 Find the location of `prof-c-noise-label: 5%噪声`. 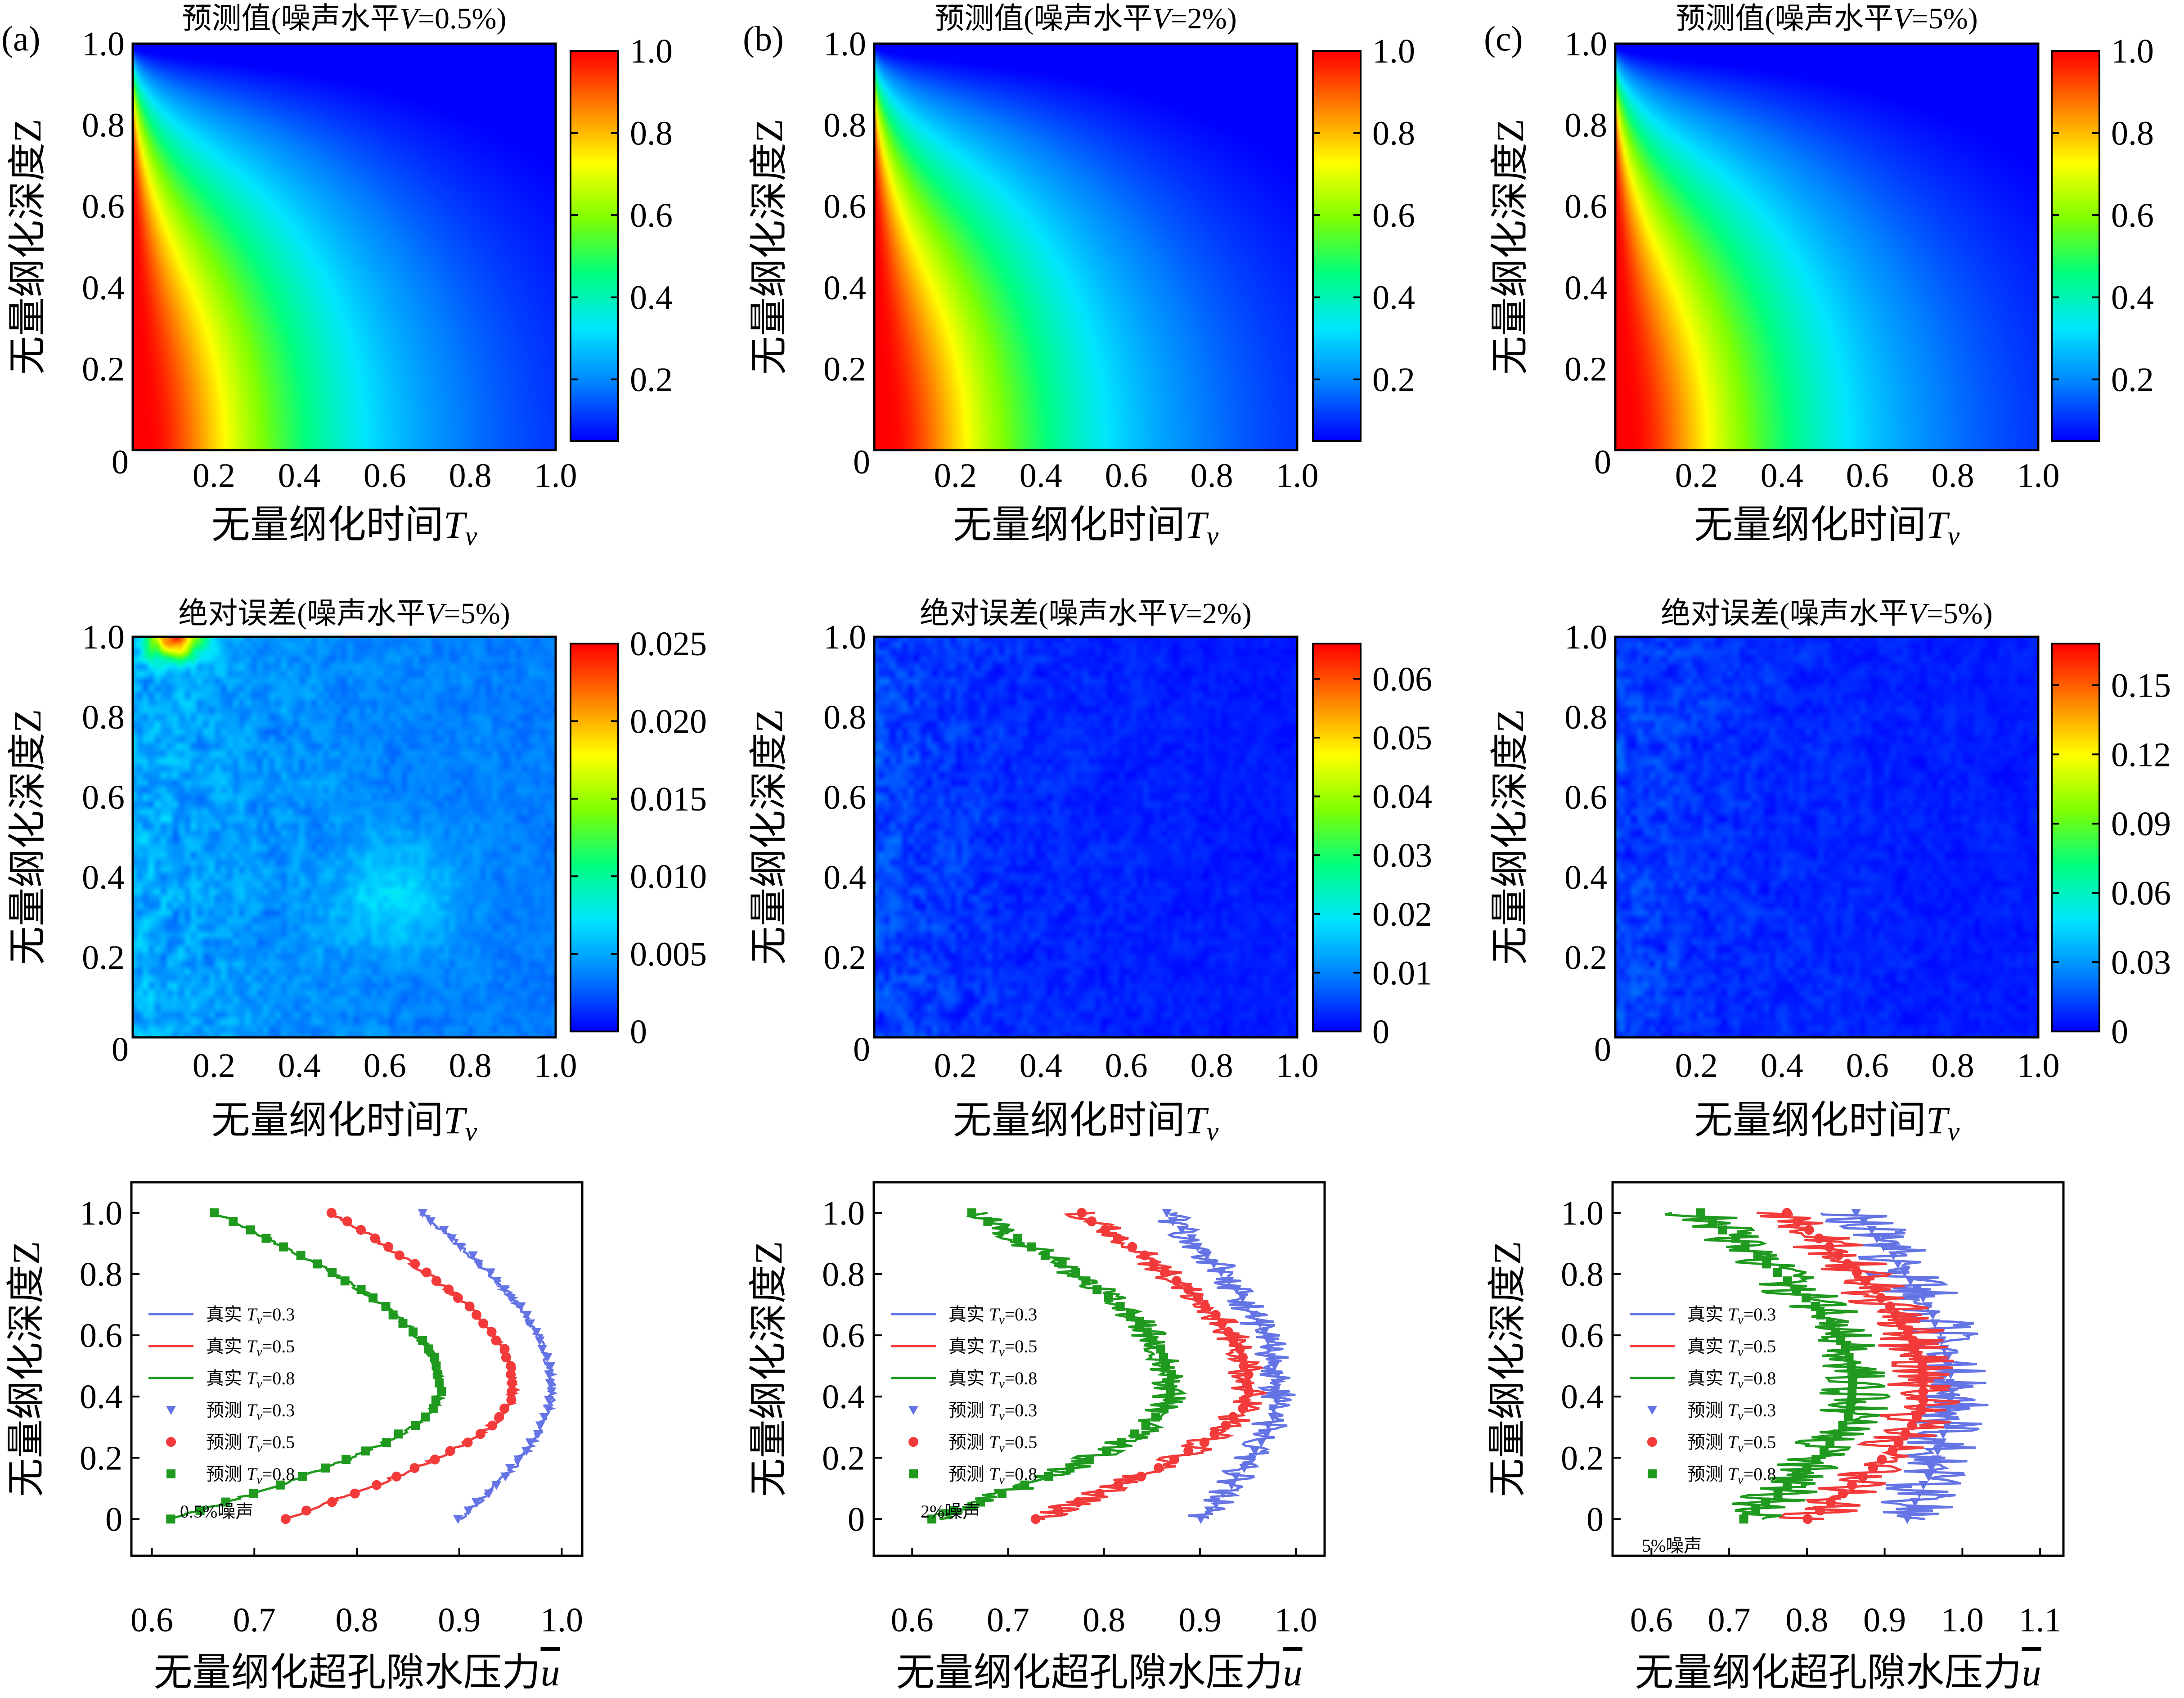

prof-c-noise-label: 5%噪声 is located at coordinates (1672, 1546).